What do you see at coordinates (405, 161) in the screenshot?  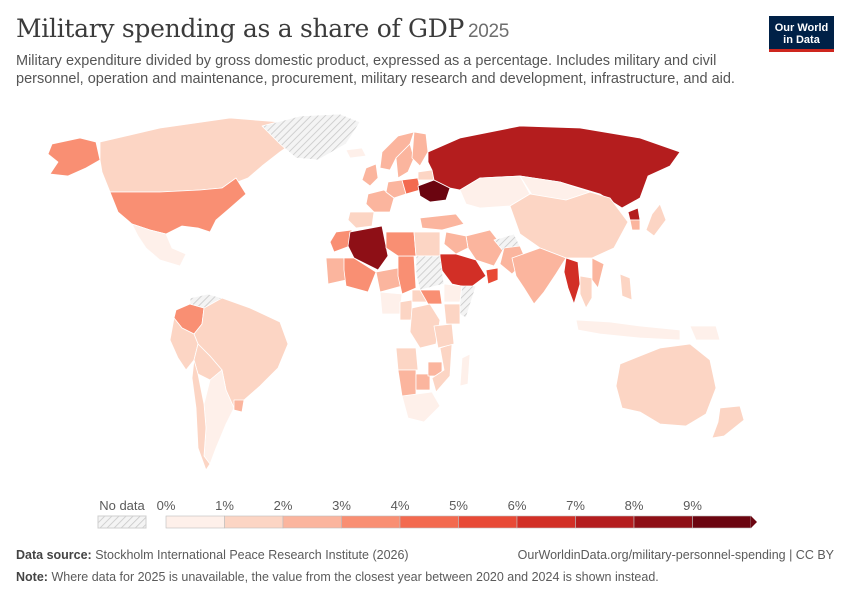 I see `region-sweden` at bounding box center [405, 161].